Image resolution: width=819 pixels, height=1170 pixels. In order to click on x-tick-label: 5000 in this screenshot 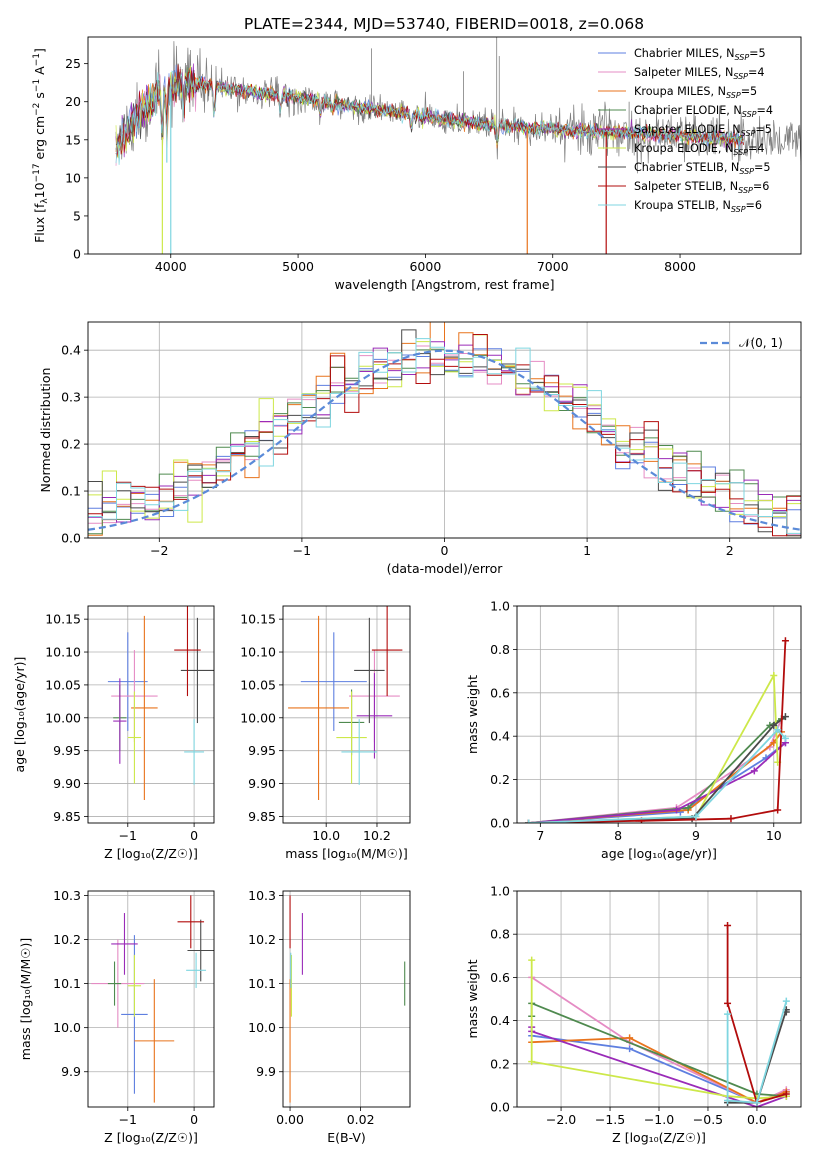, I will do `click(298, 266)`.